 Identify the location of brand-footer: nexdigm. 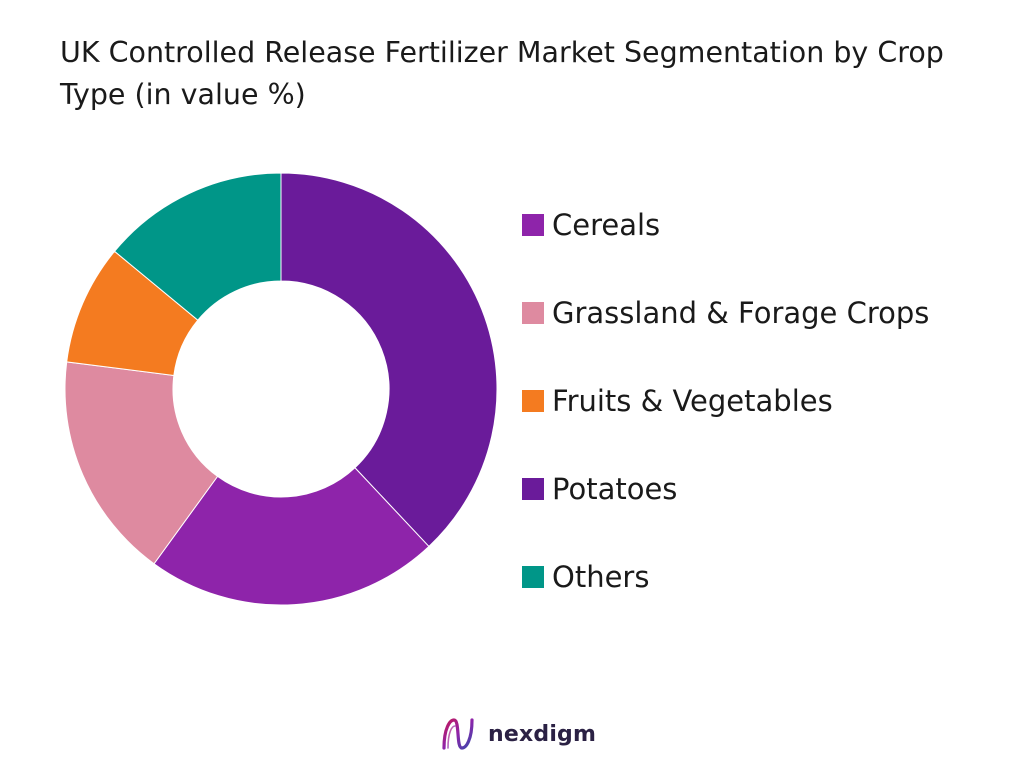
(517, 734).